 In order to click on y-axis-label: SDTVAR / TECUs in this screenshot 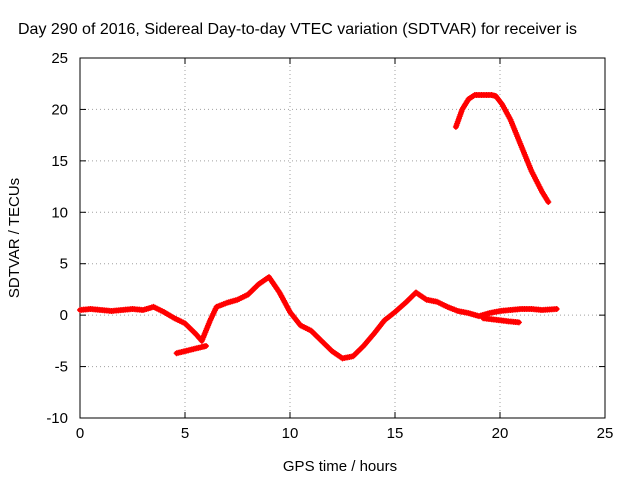, I will do `click(14, 238)`.